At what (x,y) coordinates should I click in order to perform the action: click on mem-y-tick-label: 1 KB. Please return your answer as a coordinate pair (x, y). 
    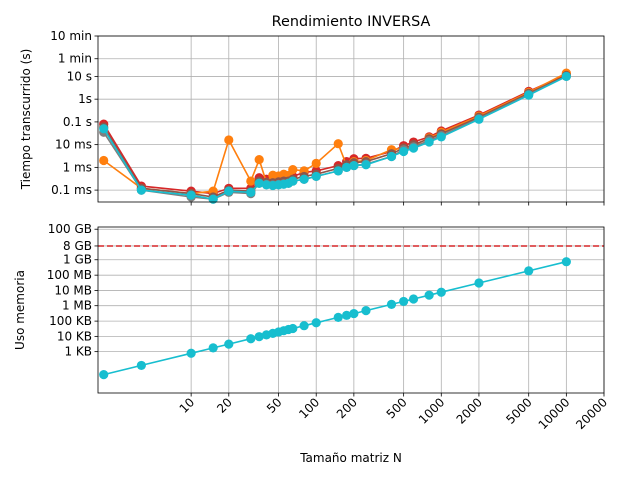
    Looking at the image, I should click on (78, 352).